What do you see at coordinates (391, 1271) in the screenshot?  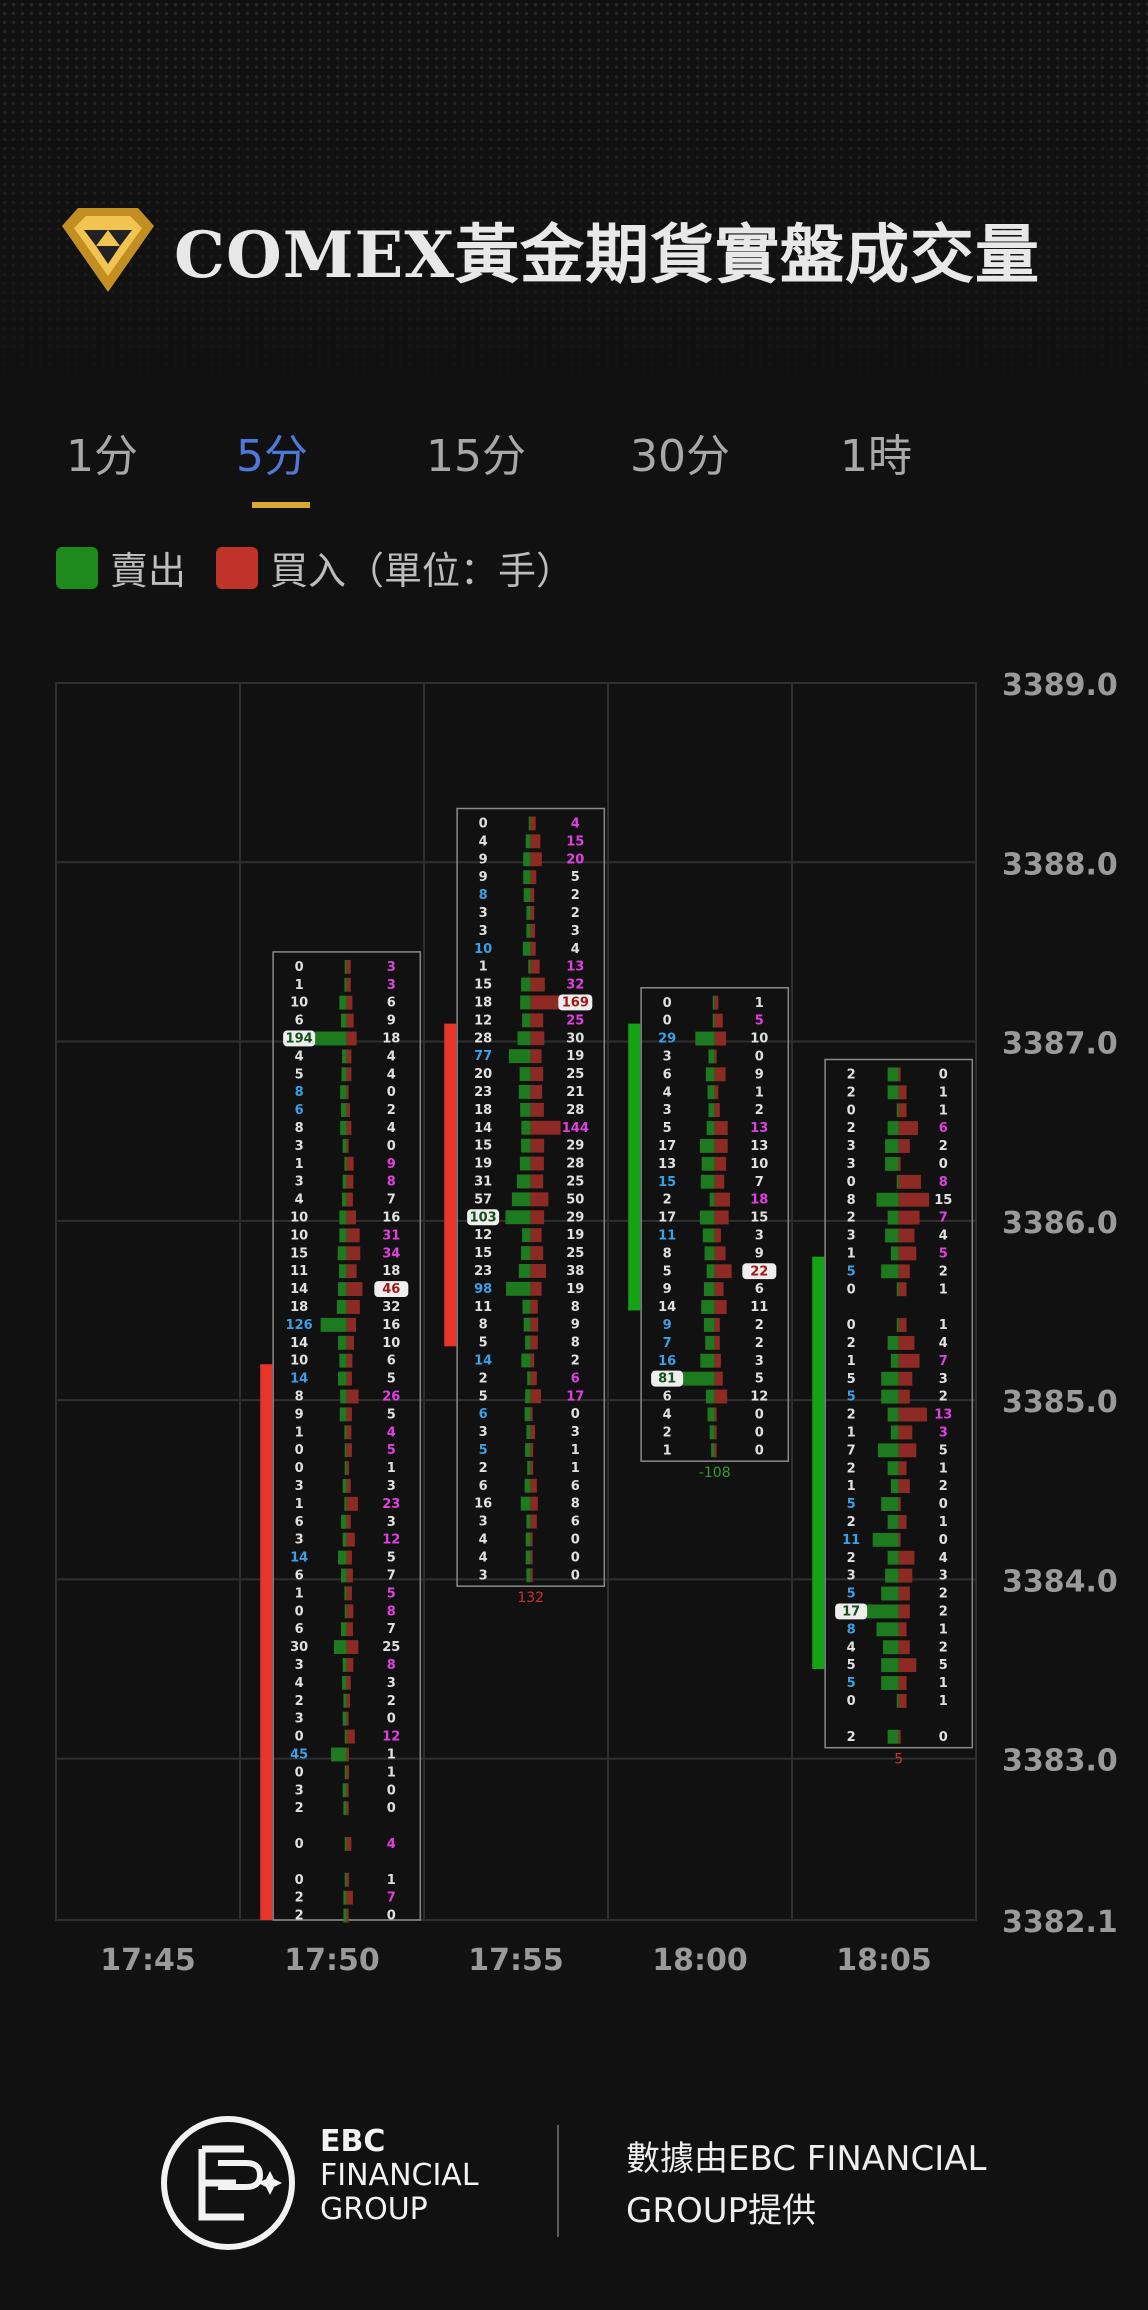 I see `buy-volume-label: 18` at bounding box center [391, 1271].